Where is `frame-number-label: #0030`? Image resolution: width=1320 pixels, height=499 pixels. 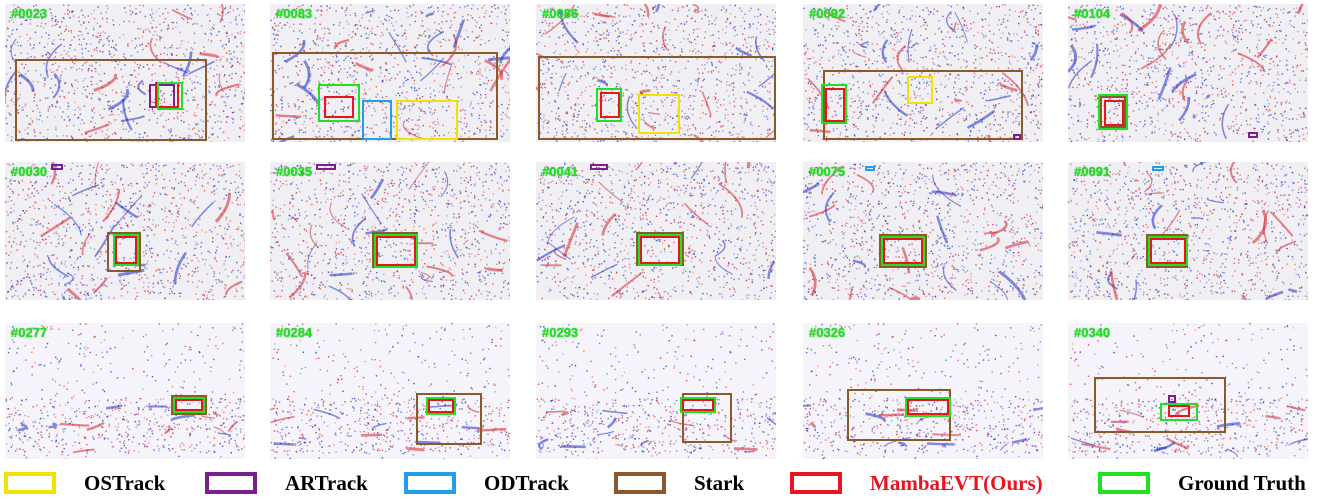
frame-number-label: #0030 is located at coordinates (29, 171).